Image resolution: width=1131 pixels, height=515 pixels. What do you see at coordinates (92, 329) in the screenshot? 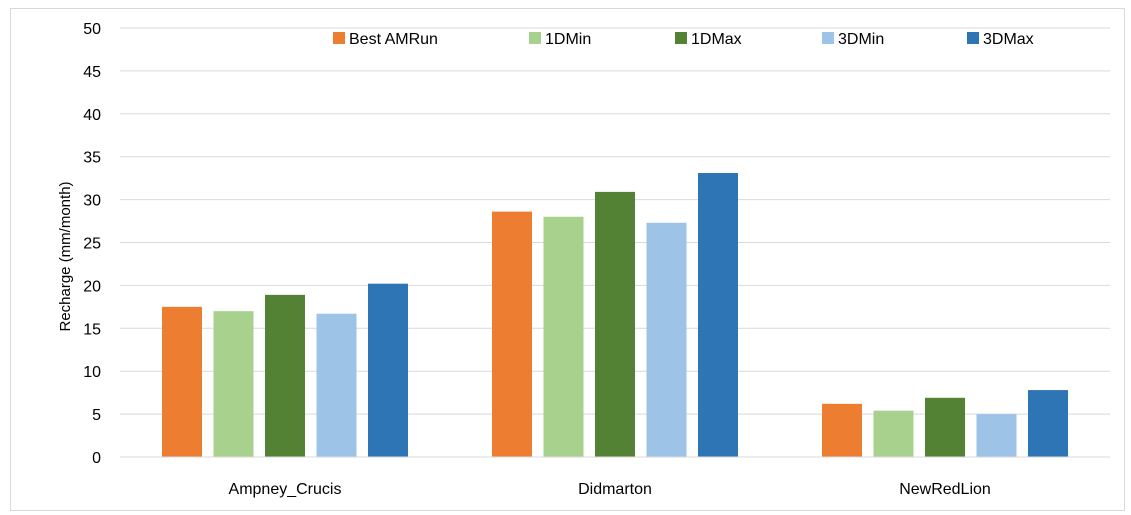
I see `y-tick-label: 15` at bounding box center [92, 329].